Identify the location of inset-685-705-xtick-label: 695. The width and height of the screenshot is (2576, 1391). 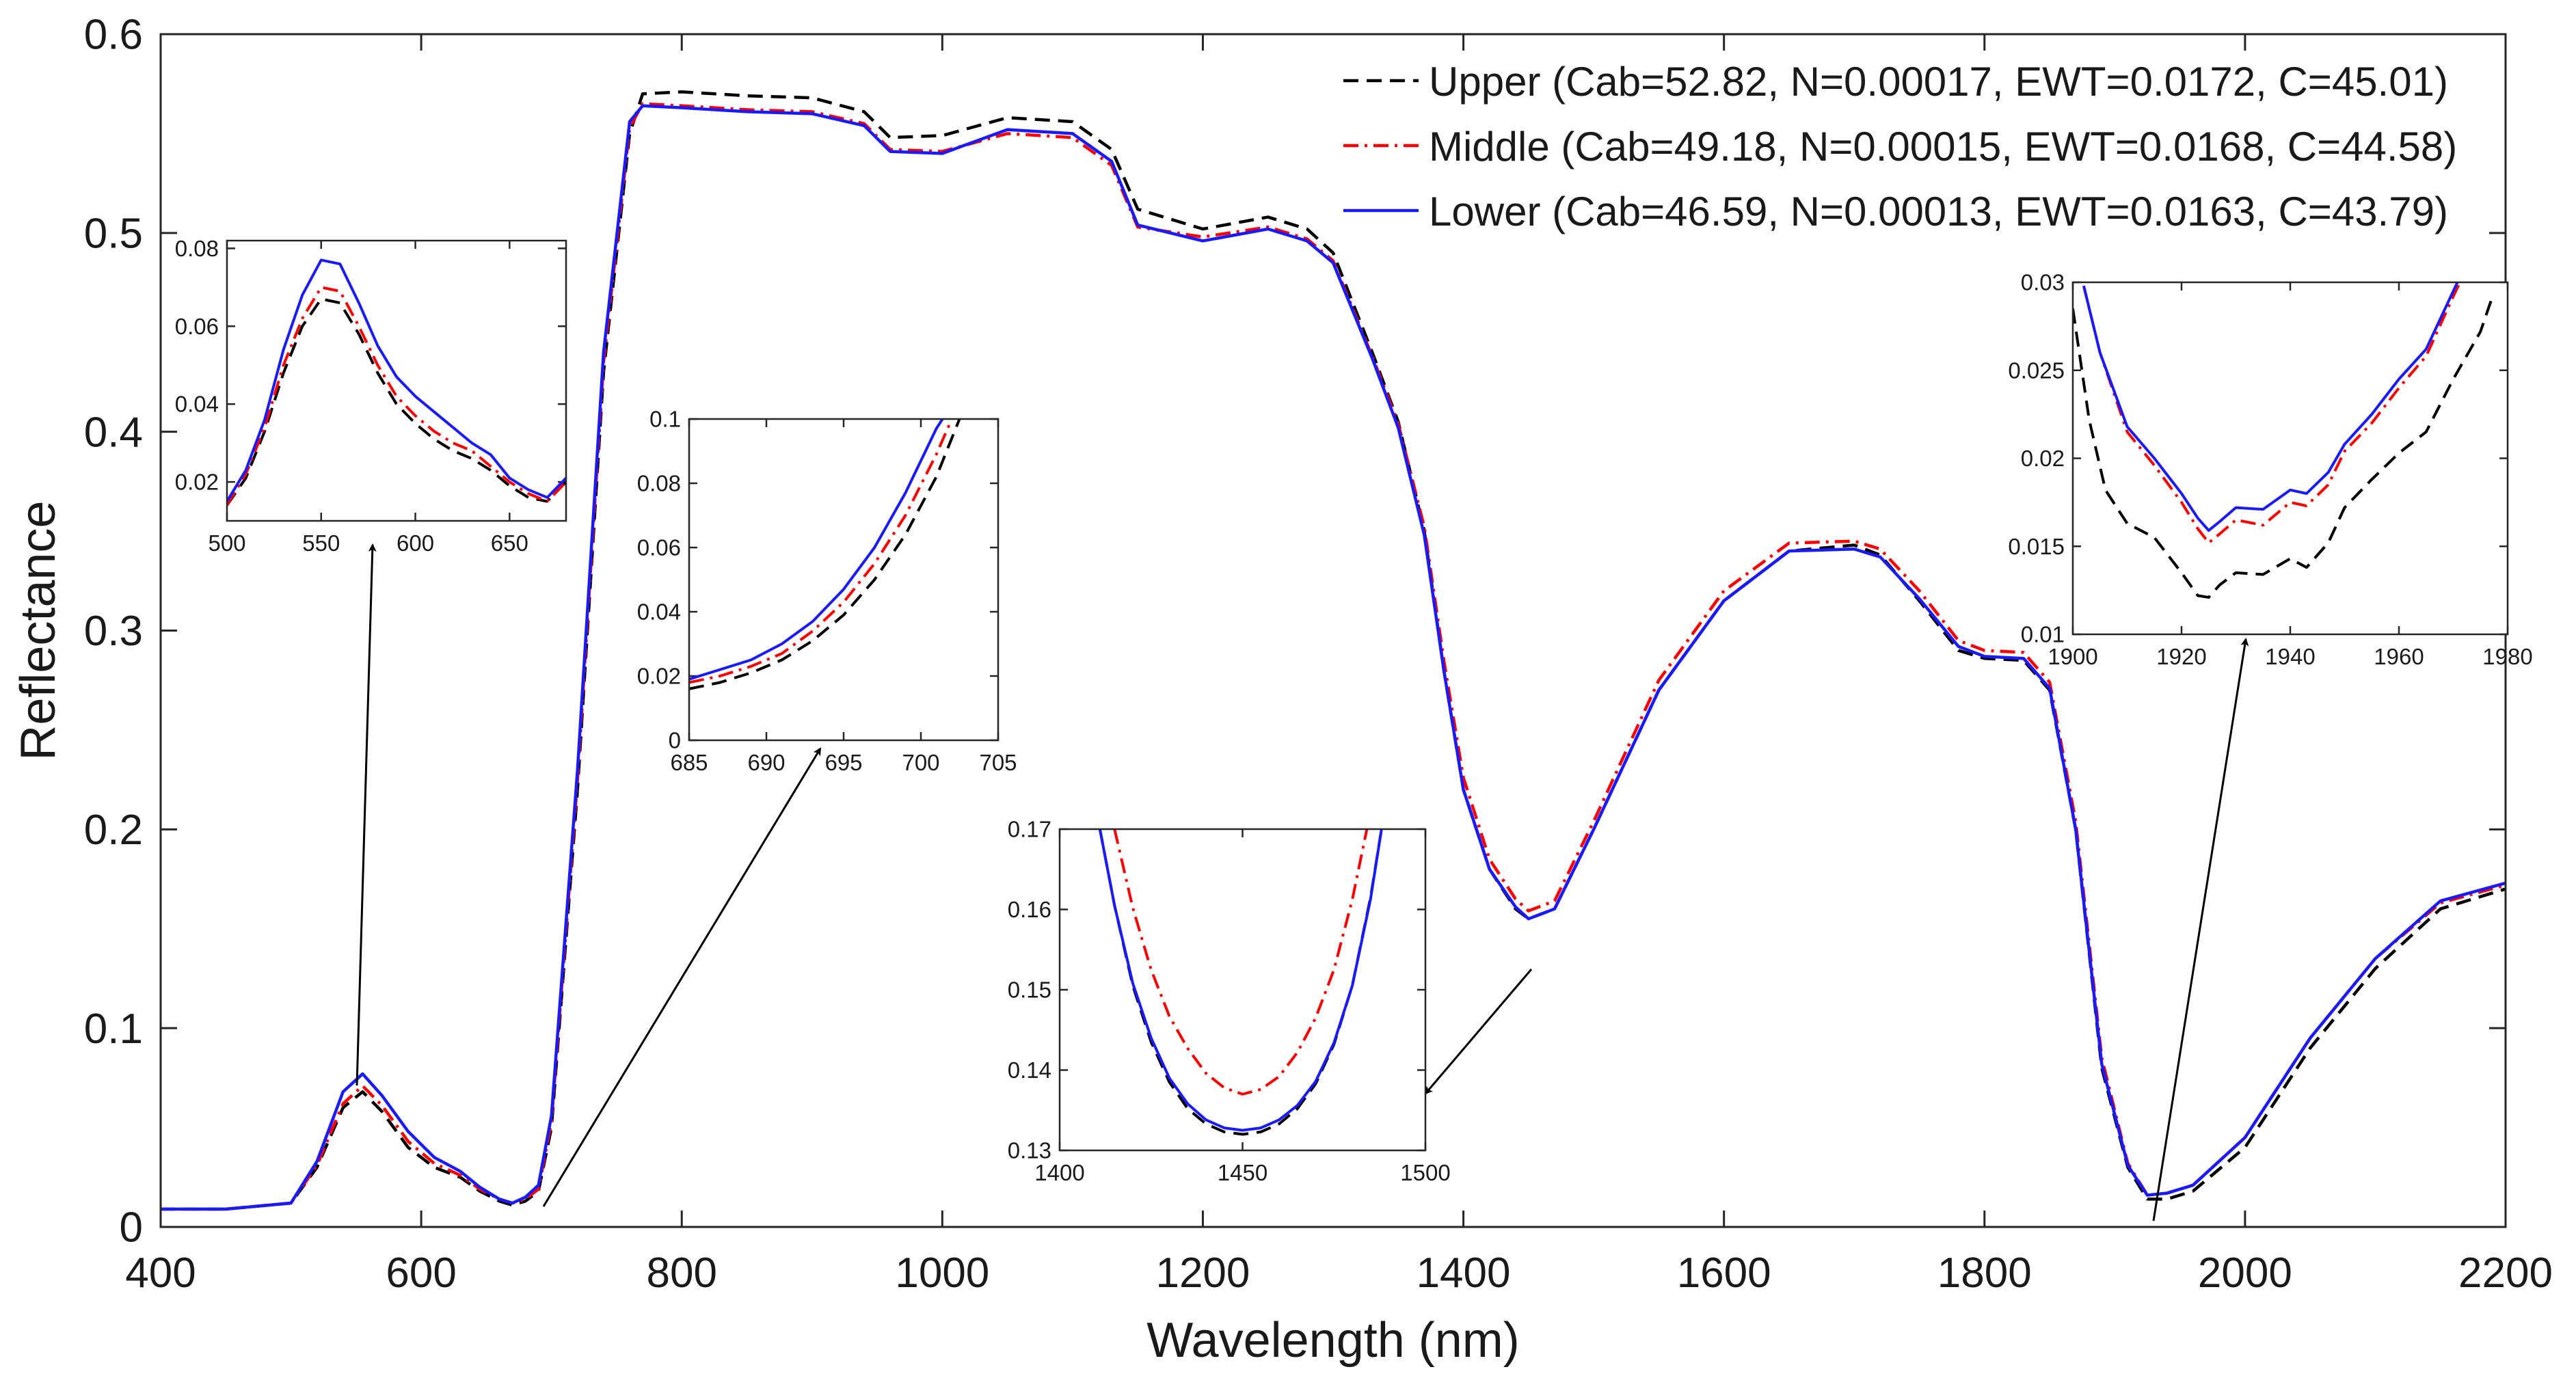
(843, 762).